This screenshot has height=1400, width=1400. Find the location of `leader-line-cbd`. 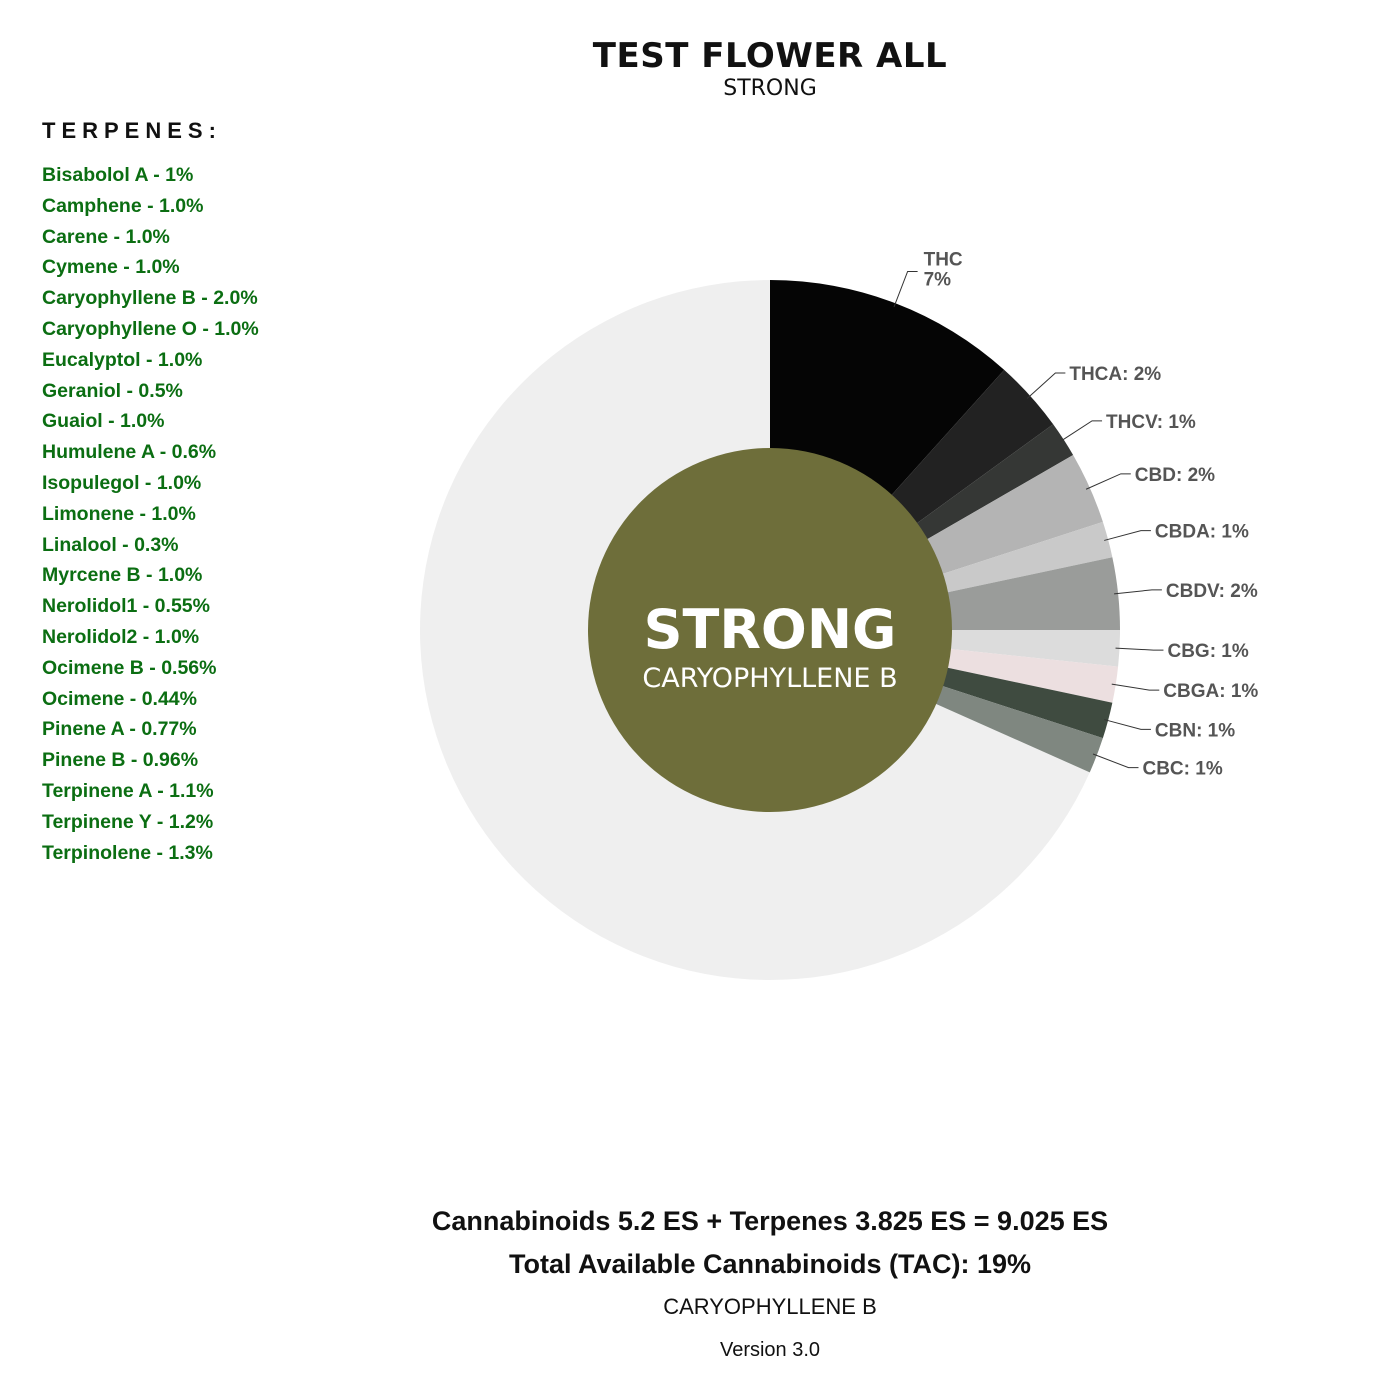

leader-line-cbd is located at coordinates (1108, 481).